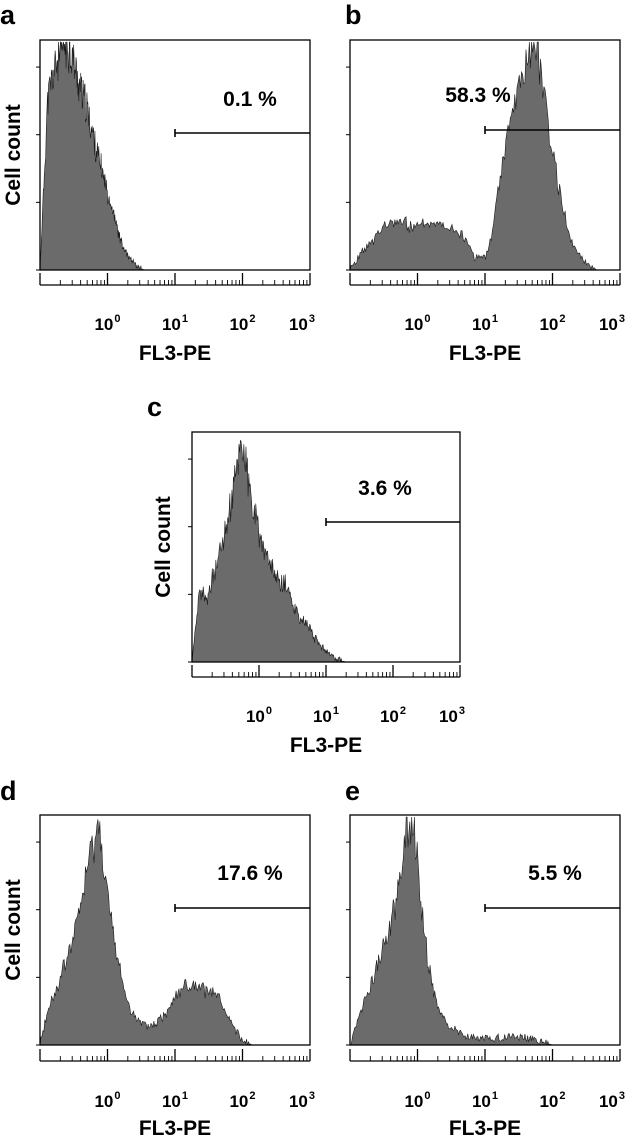  Describe the element at coordinates (352, 791) in the screenshot. I see `panel-letter: e` at that location.